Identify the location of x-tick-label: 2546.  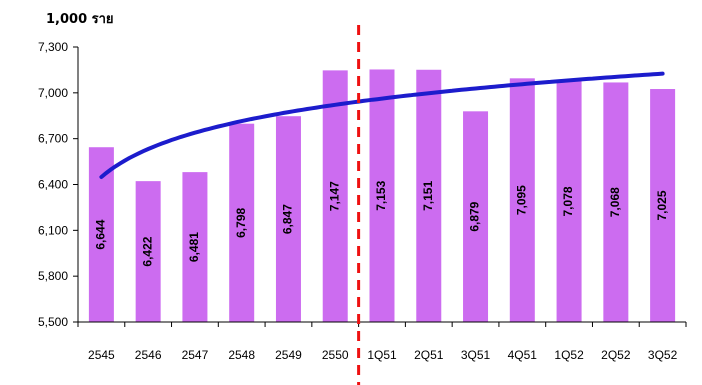
(148, 355).